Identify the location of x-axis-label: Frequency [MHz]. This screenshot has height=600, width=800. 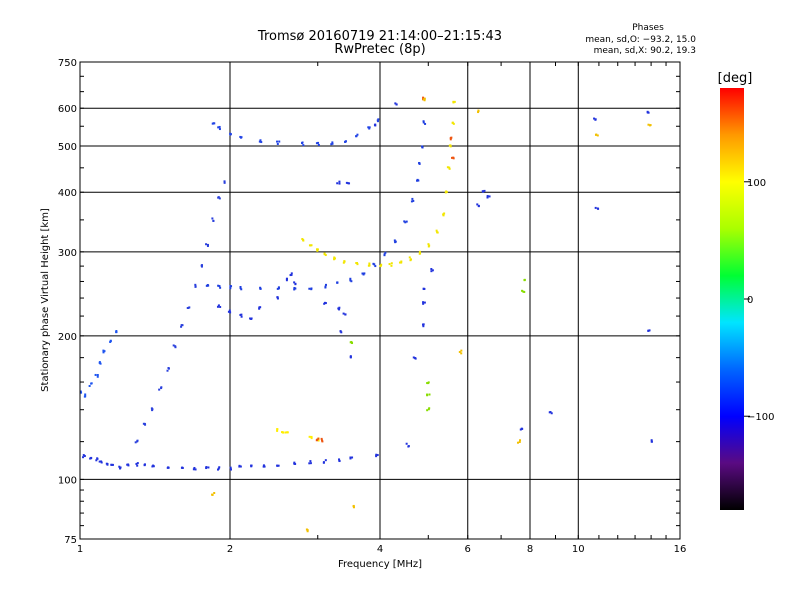
(380, 564).